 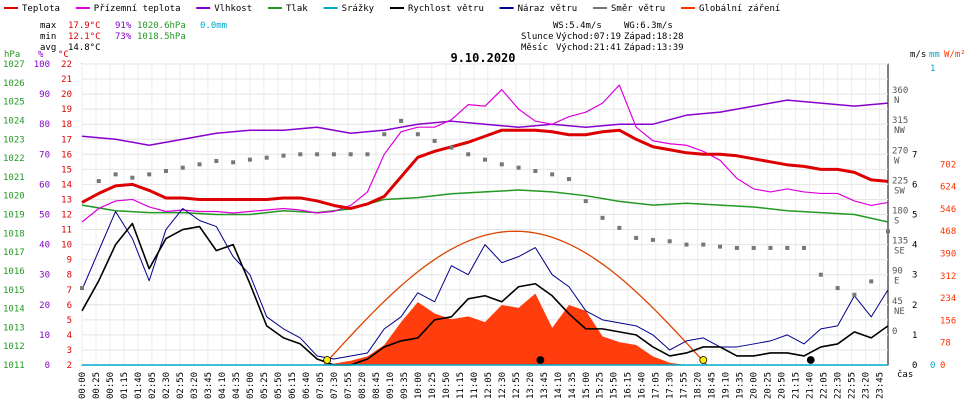 I want to click on tick-temp-5: 7, so click(x=69, y=291).